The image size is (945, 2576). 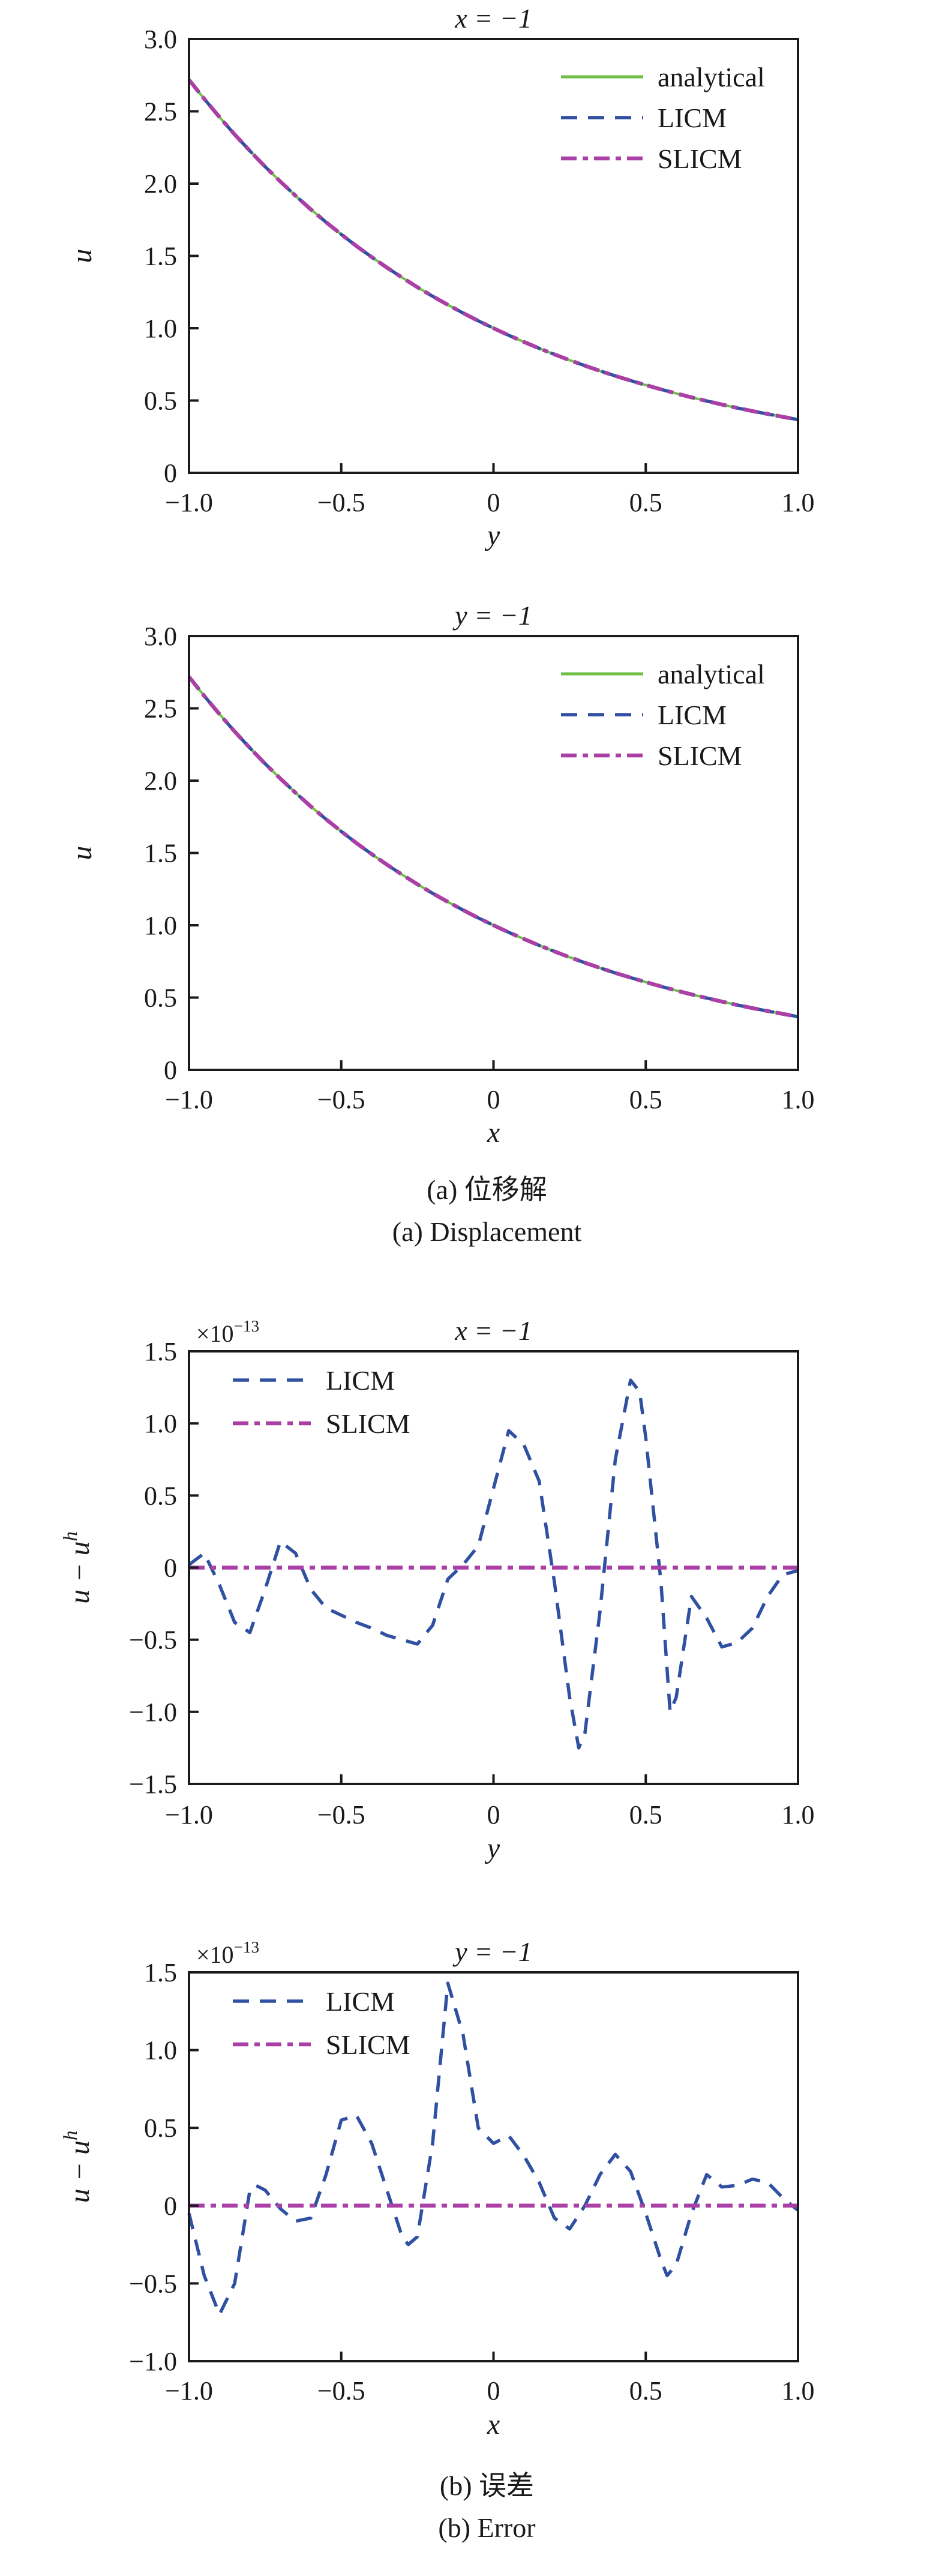 I want to click on caption-a: (a) 位移解 (a) Displacement, so click(x=479, y=1211).